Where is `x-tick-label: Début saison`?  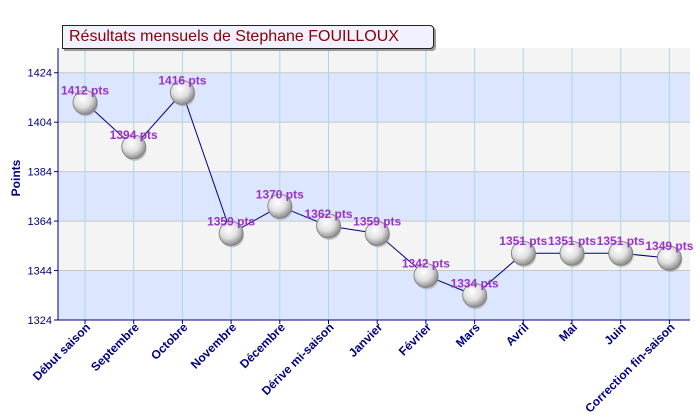 x-tick-label: Début saison is located at coordinates (61, 351).